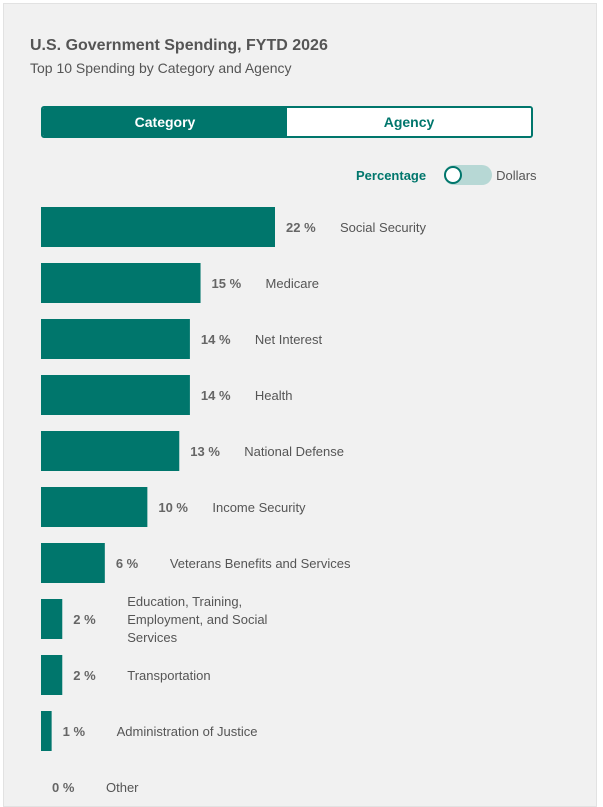 This screenshot has width=603, height=807. I want to click on value-label-5: 10 %, so click(173, 507).